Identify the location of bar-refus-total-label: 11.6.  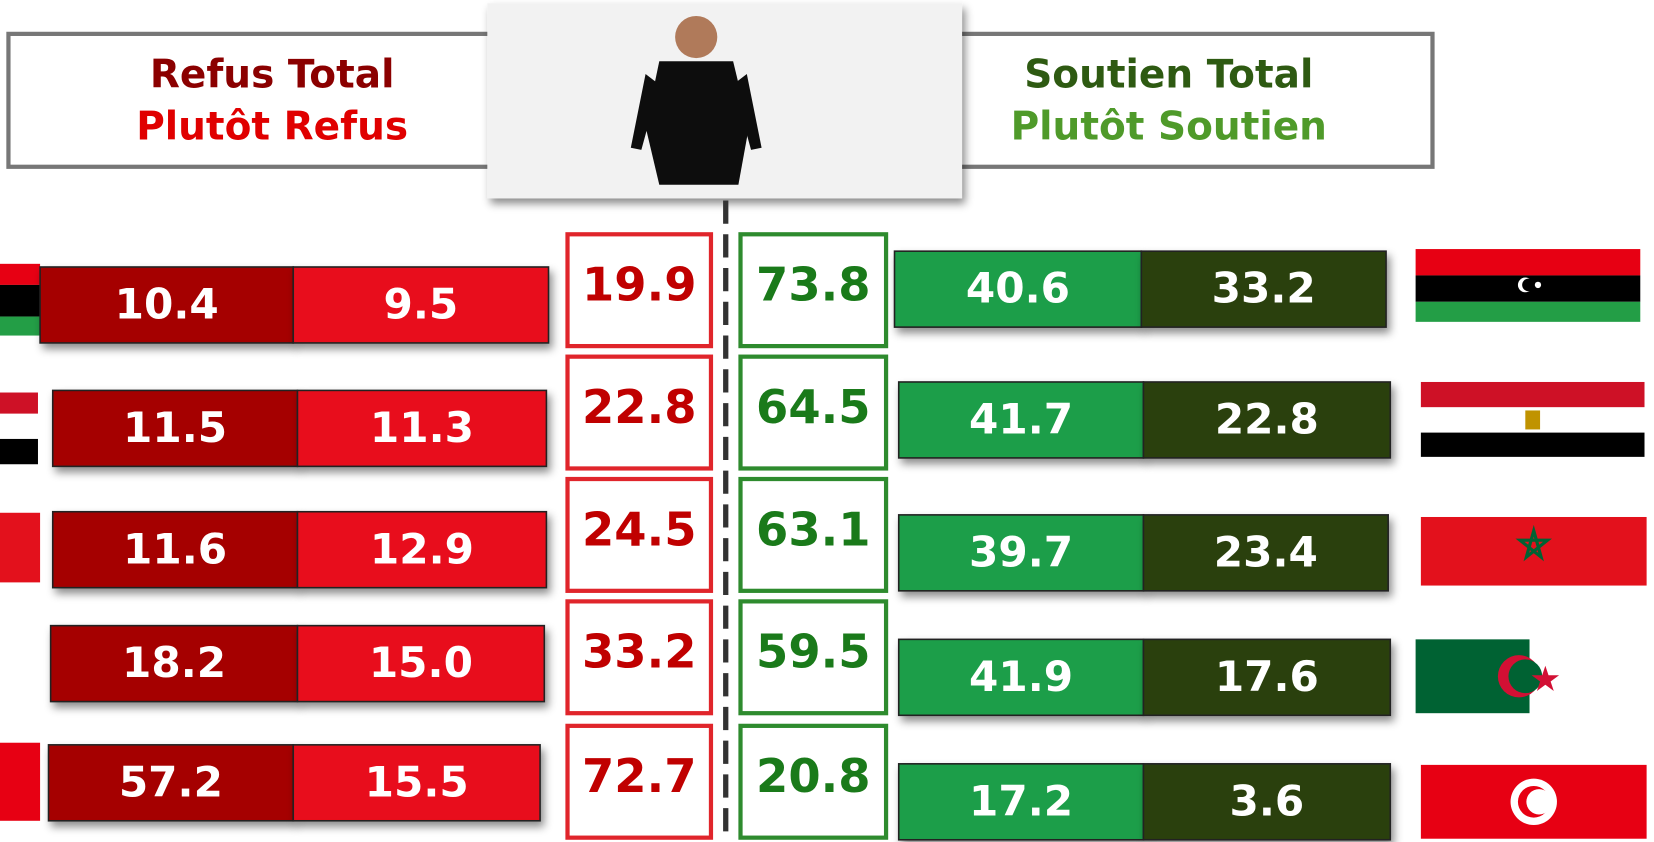
(175, 548).